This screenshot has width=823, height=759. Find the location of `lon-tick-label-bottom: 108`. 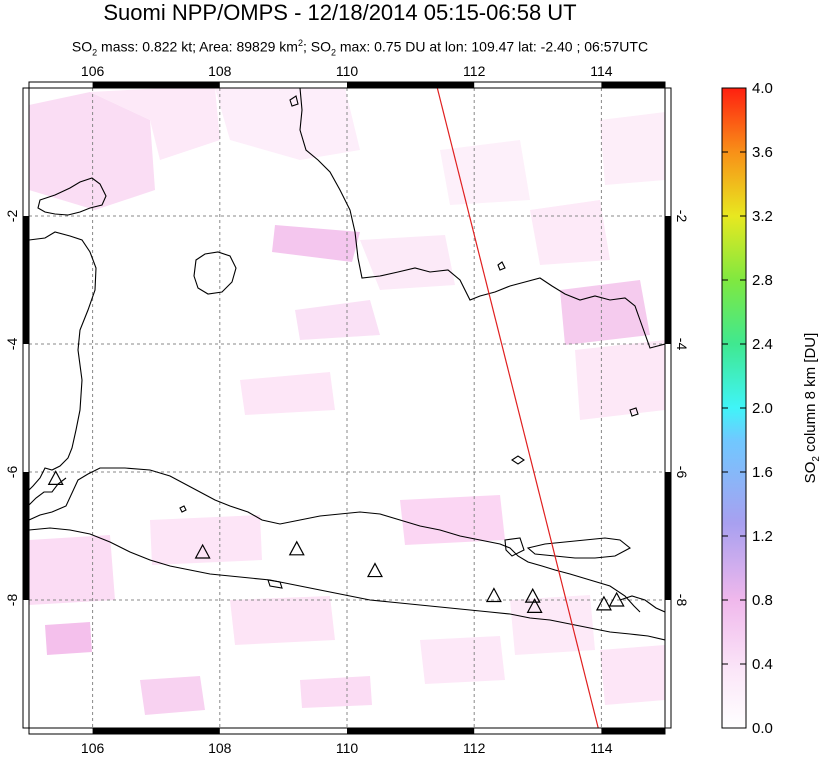

lon-tick-label-bottom: 108 is located at coordinates (220, 748).